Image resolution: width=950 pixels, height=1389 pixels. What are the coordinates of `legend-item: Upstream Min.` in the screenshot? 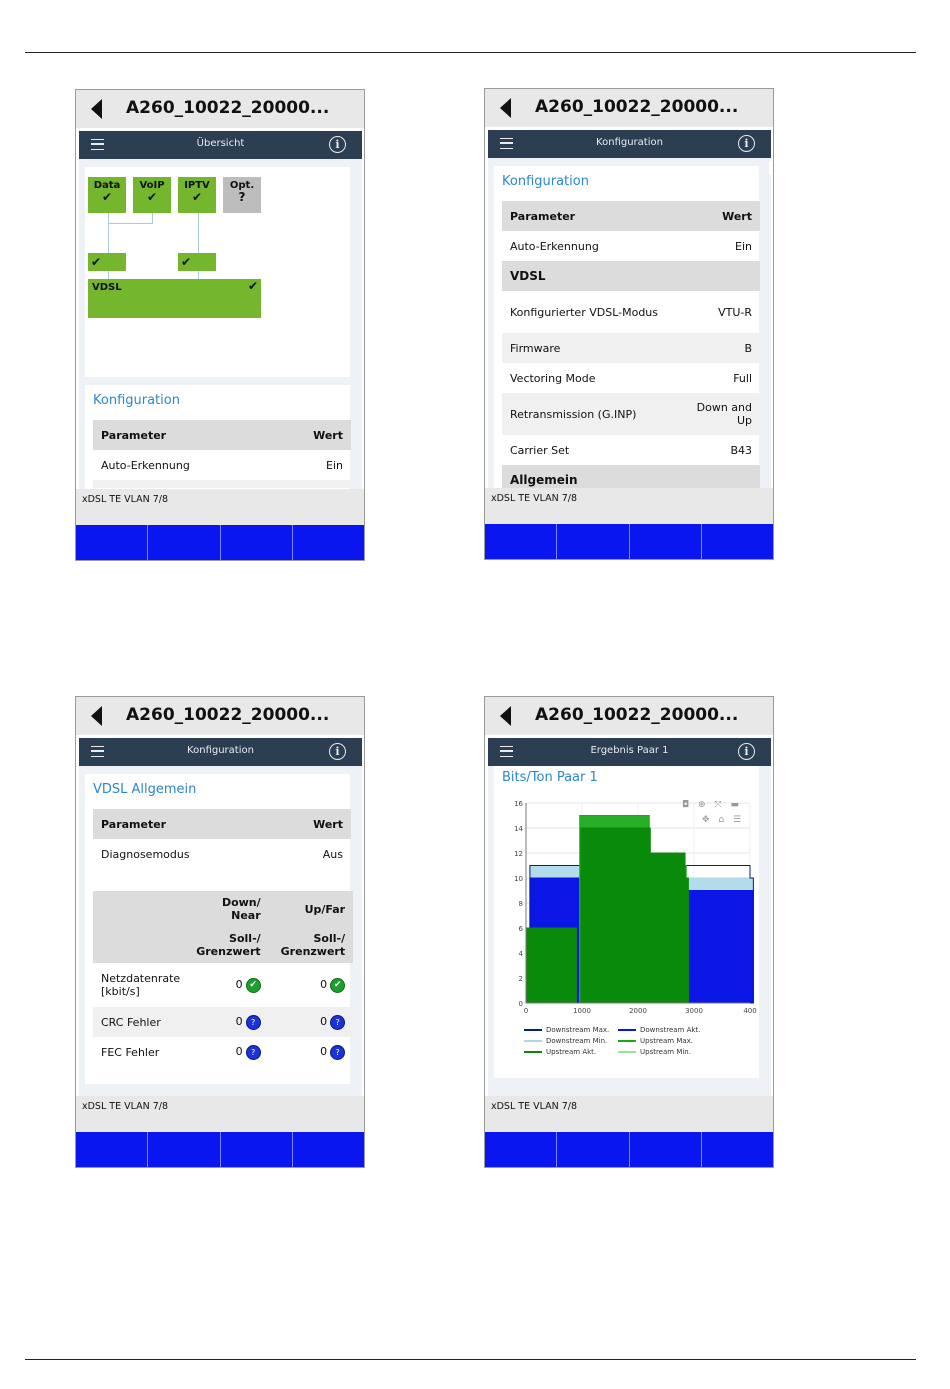 It's located at (654, 1052).